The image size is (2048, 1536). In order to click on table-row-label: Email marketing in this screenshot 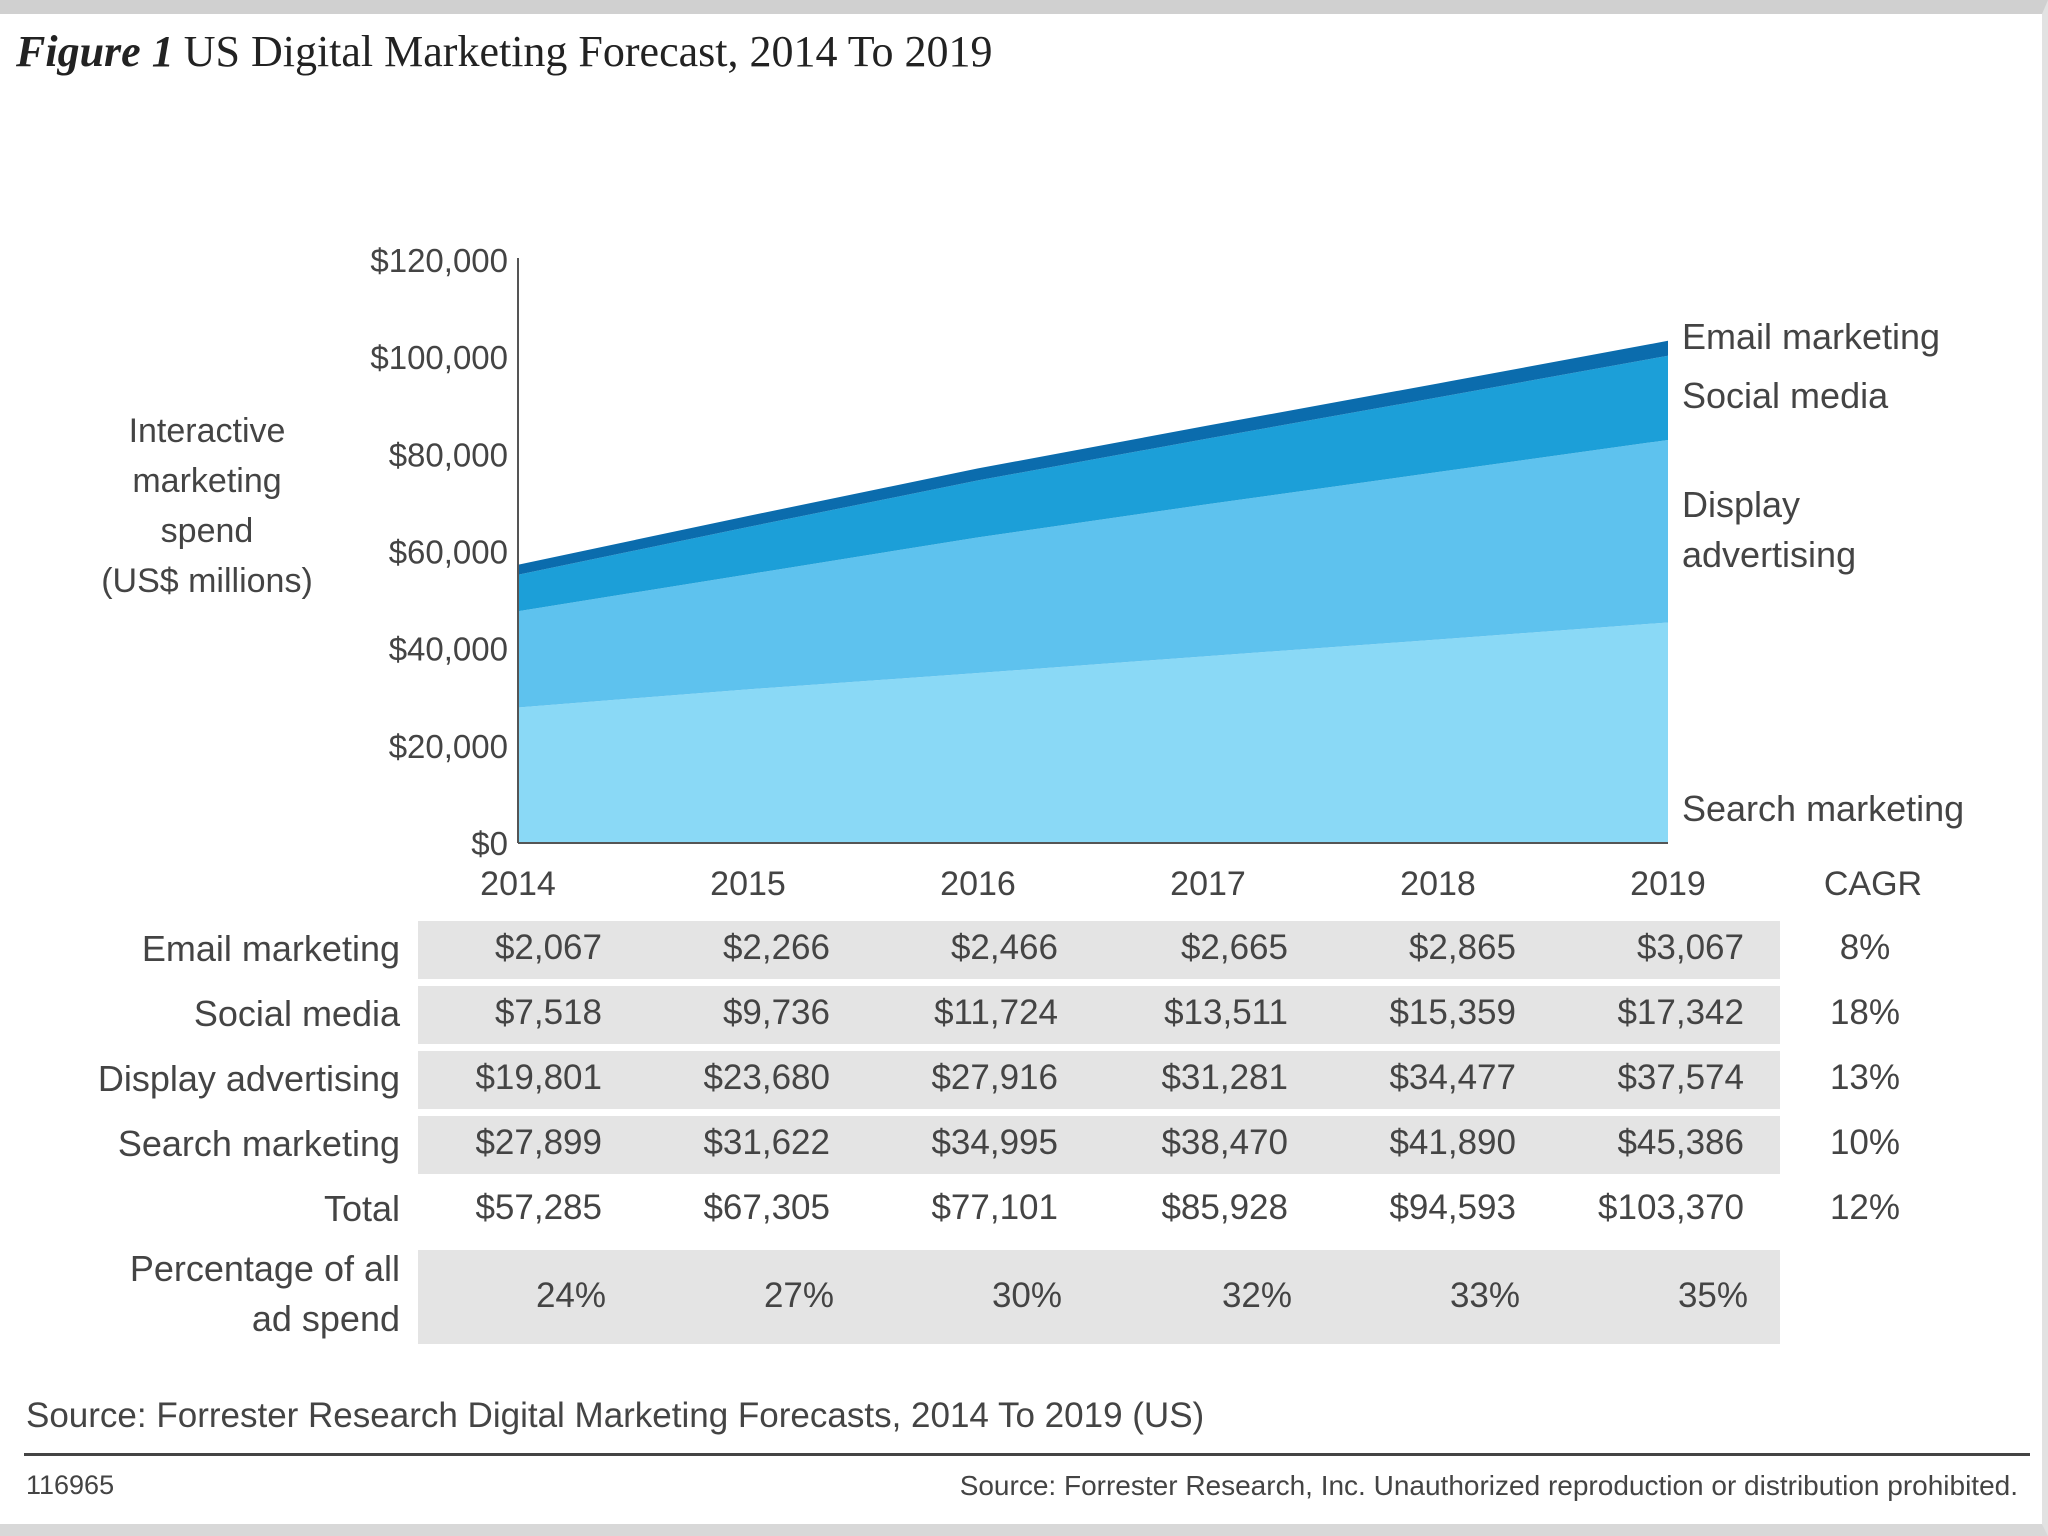, I will do `click(270, 948)`.